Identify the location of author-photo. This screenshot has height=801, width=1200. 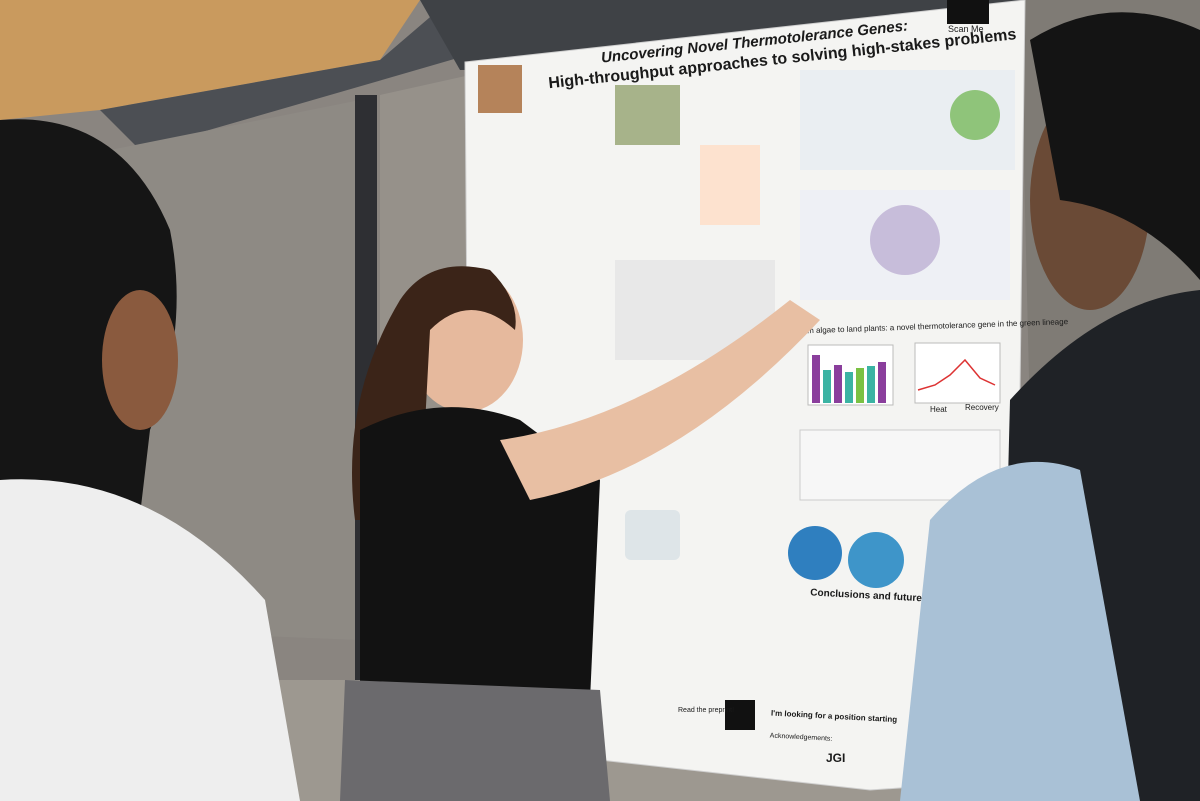
(500, 89).